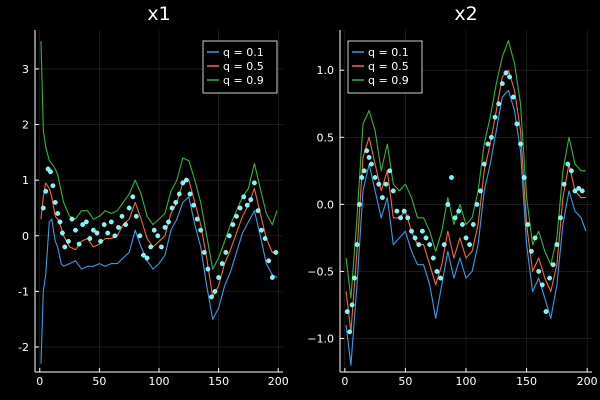 The width and height of the screenshot is (600, 400). Describe the element at coordinates (99, 381) in the screenshot. I see `tick-label-x: 50` at that location.